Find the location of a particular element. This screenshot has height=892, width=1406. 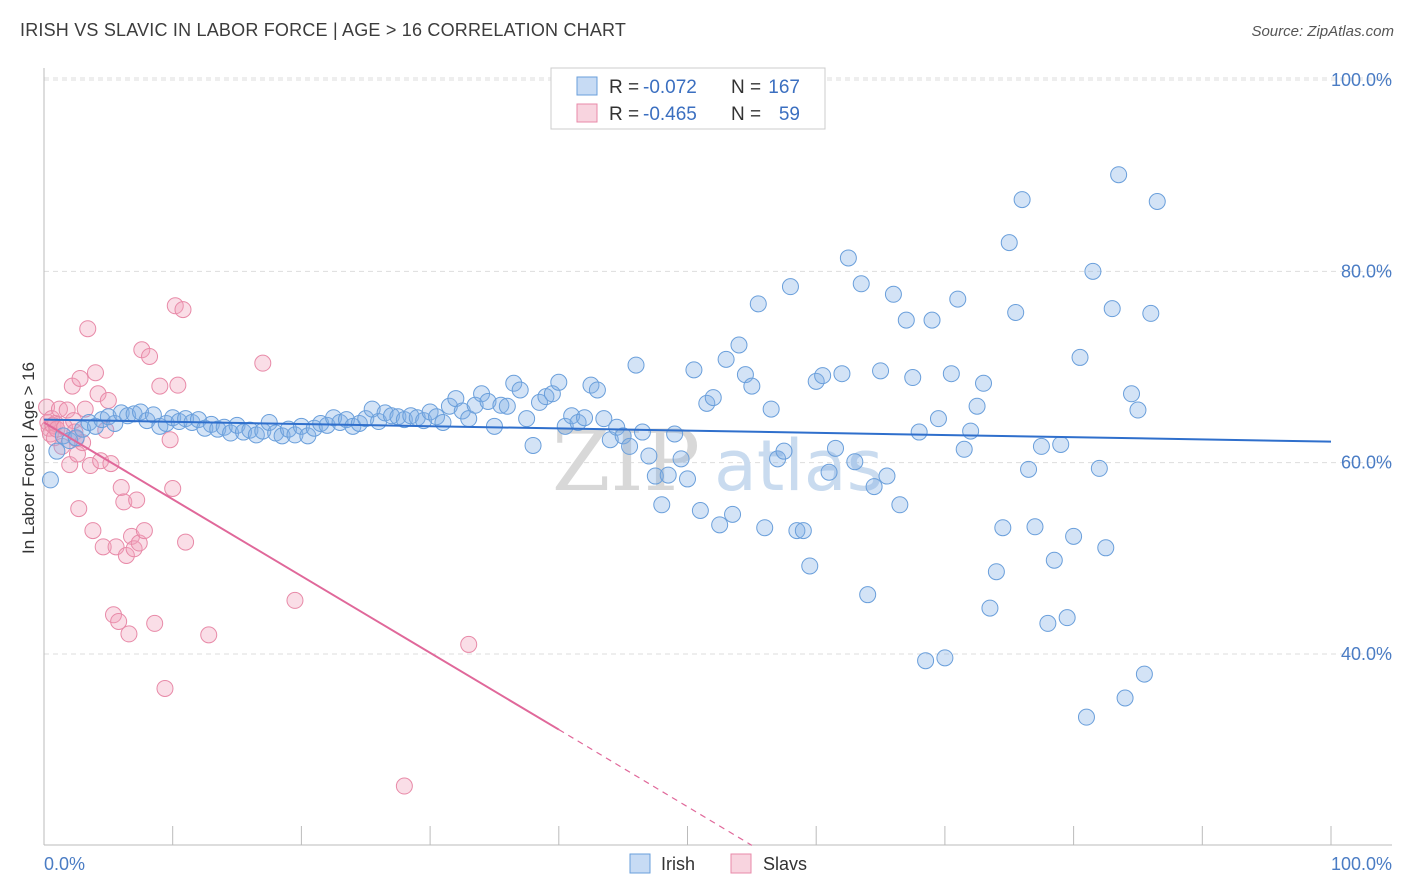

y-tick-label: 80.0% is located at coordinates (1366, 271).